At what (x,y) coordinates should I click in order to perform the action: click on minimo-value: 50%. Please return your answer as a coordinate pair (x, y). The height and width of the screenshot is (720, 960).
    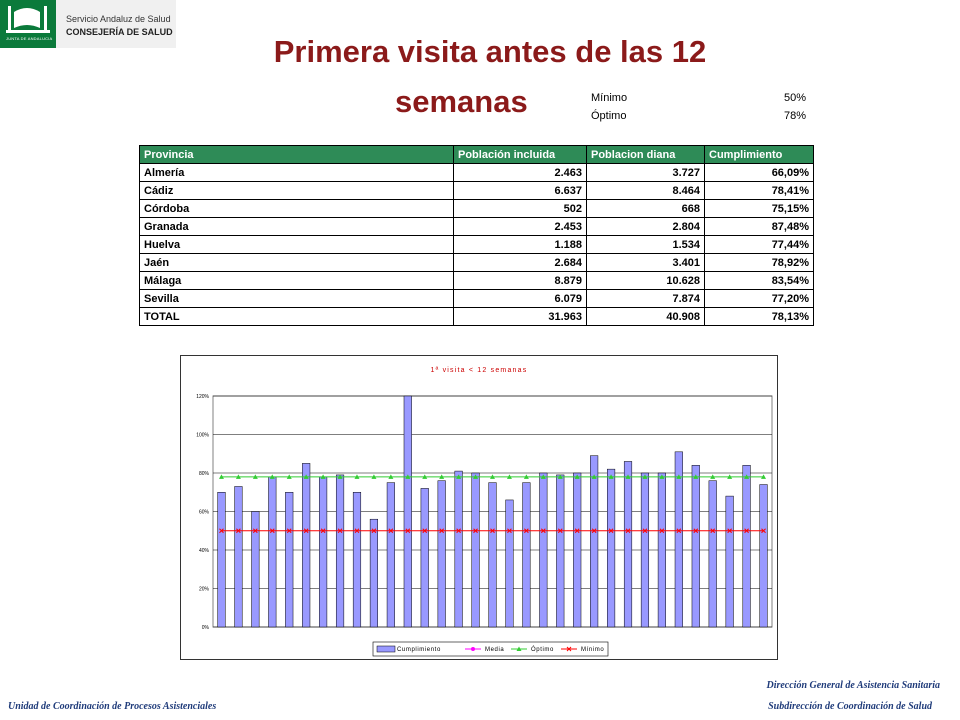
    Looking at the image, I should click on (795, 98).